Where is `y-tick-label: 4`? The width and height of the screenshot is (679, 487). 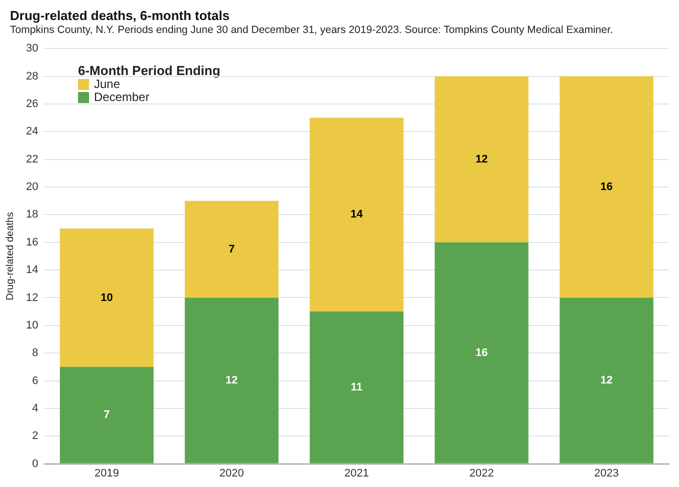 y-tick-label: 4 is located at coordinates (35, 408).